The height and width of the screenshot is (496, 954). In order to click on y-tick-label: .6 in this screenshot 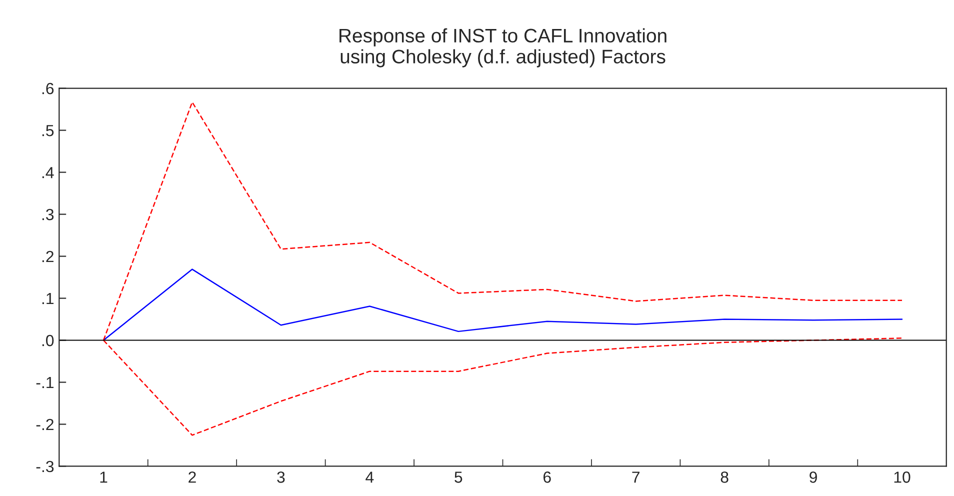, I will do `click(48, 88)`.